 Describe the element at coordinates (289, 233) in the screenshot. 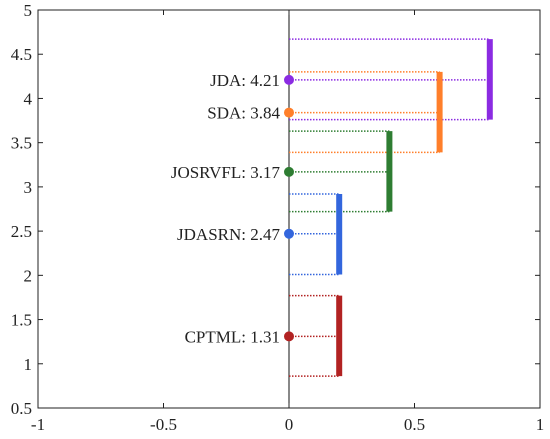

I see `rank-point-jdasrn` at that location.